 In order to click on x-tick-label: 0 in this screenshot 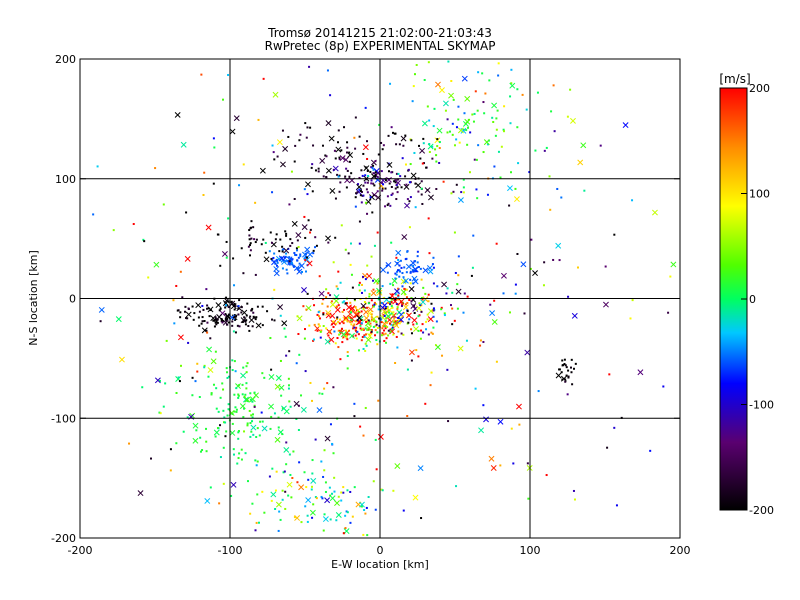, I will do `click(380, 550)`.